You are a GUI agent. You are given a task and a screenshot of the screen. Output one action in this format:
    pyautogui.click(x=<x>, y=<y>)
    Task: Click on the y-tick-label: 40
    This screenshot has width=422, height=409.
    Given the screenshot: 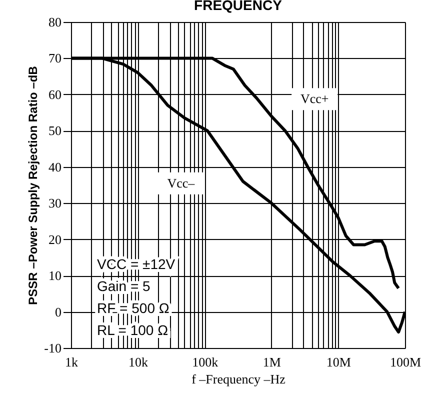 What is the action you would take?
    pyautogui.click(x=55, y=166)
    